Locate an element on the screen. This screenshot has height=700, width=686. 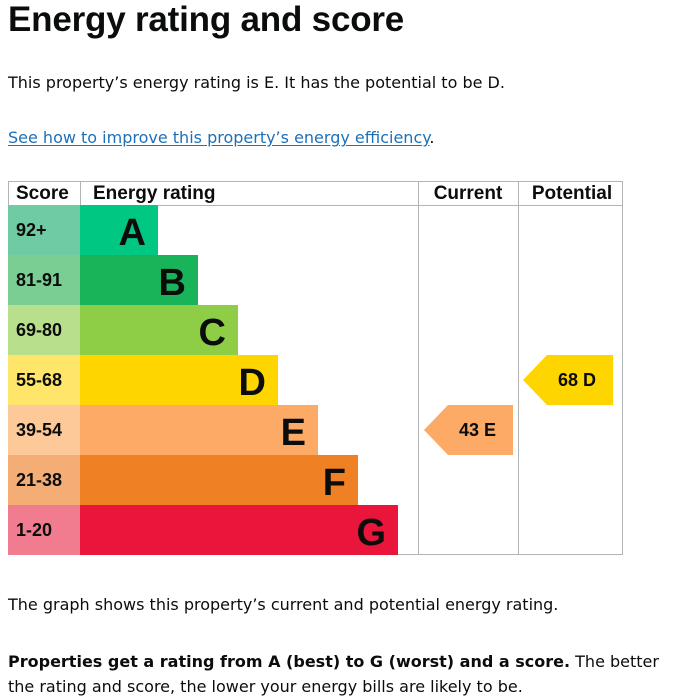
score-range-a: 92+ is located at coordinates (31, 230).